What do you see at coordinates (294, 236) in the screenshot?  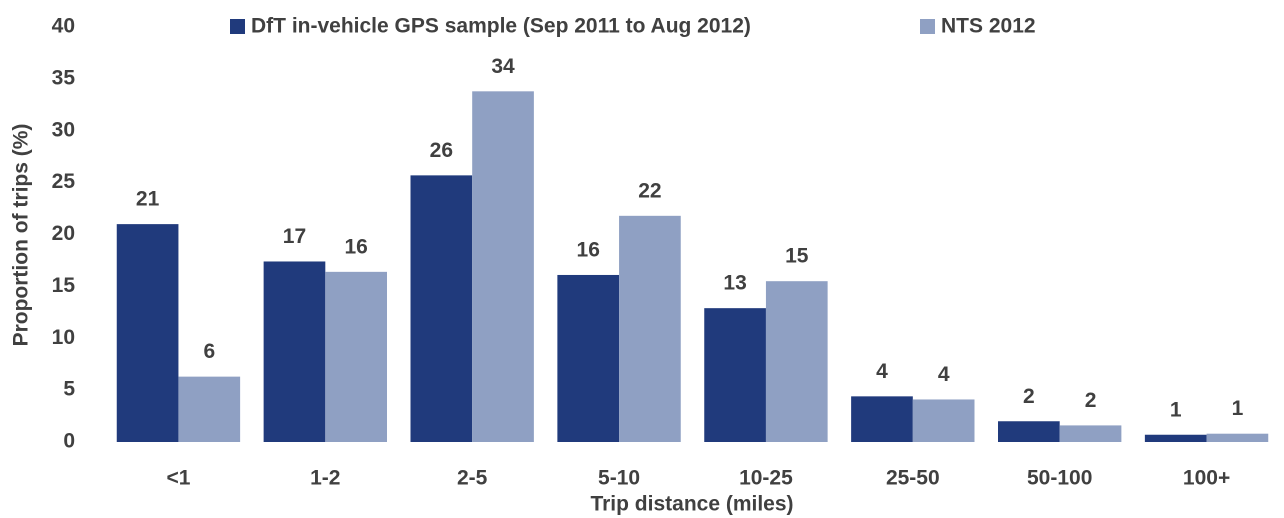 I see `data-label: 17` at bounding box center [294, 236].